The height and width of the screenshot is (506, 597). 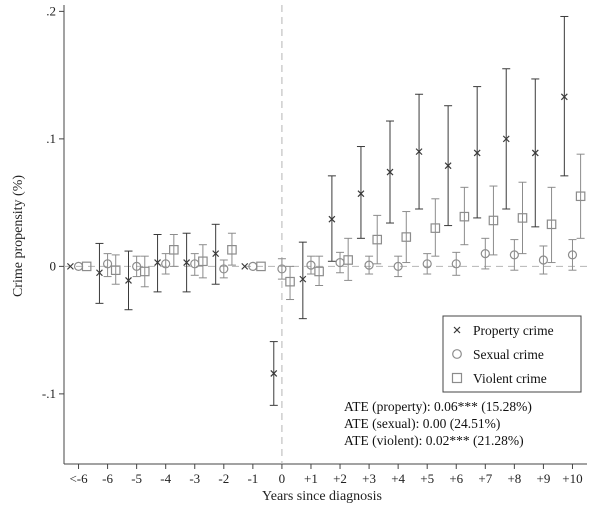 What do you see at coordinates (438, 406) in the screenshot?
I see `ate-property-annotation: ATE (property): 0.06*** (15.28%)` at bounding box center [438, 406].